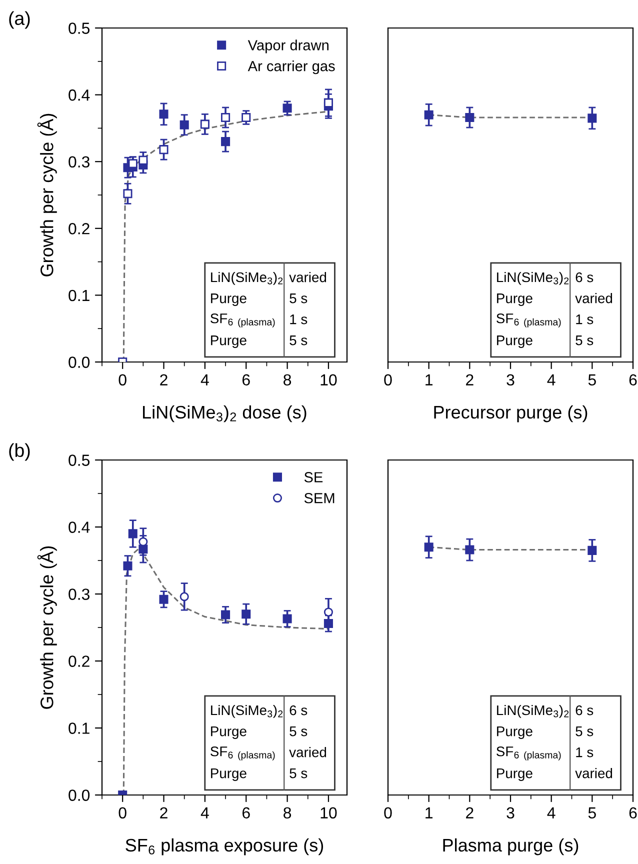  Describe the element at coordinates (511, 413) in the screenshot. I see `x-axis-title: Precursor purge (s)` at that location.